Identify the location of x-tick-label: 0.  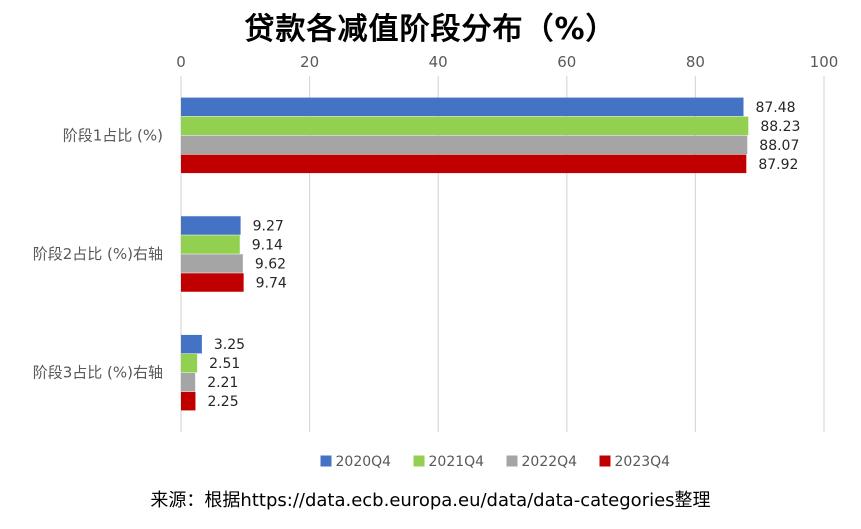
(181, 62).